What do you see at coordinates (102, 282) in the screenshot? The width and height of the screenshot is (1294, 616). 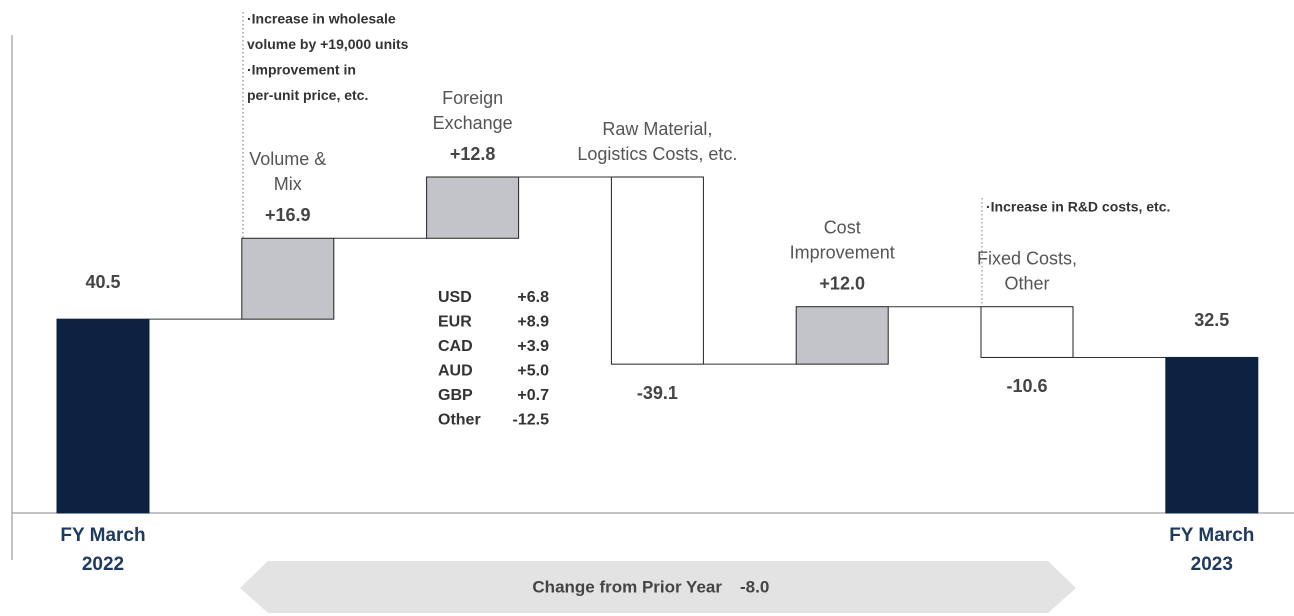 I see `total-label: 40.5` at bounding box center [102, 282].